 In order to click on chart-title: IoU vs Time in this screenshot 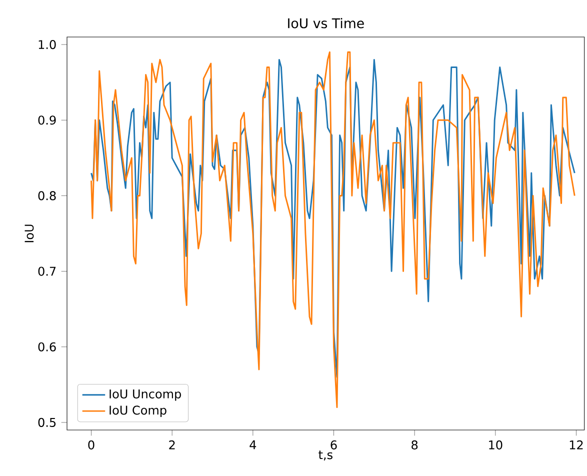, I will do `click(326, 23)`.